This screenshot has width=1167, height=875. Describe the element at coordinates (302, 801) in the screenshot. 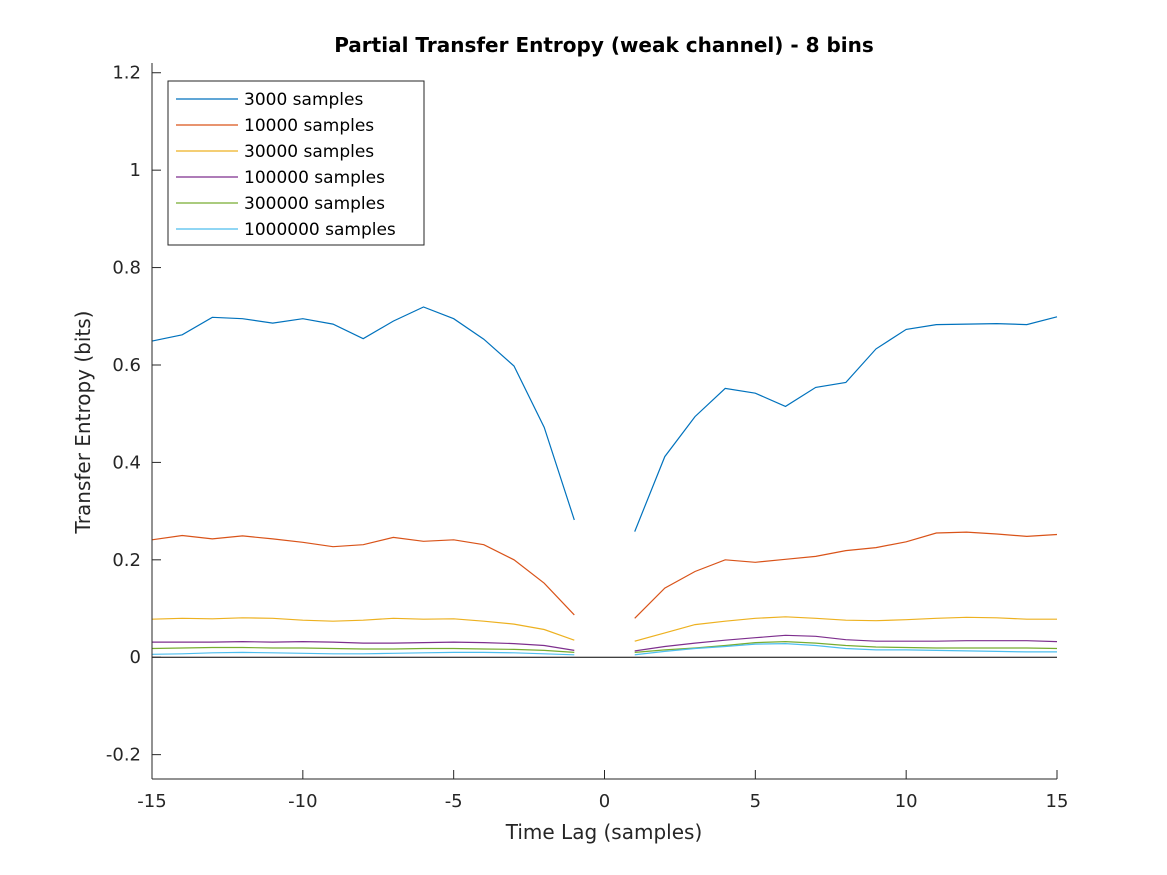

I see `x-tick-label: -10` at that location.